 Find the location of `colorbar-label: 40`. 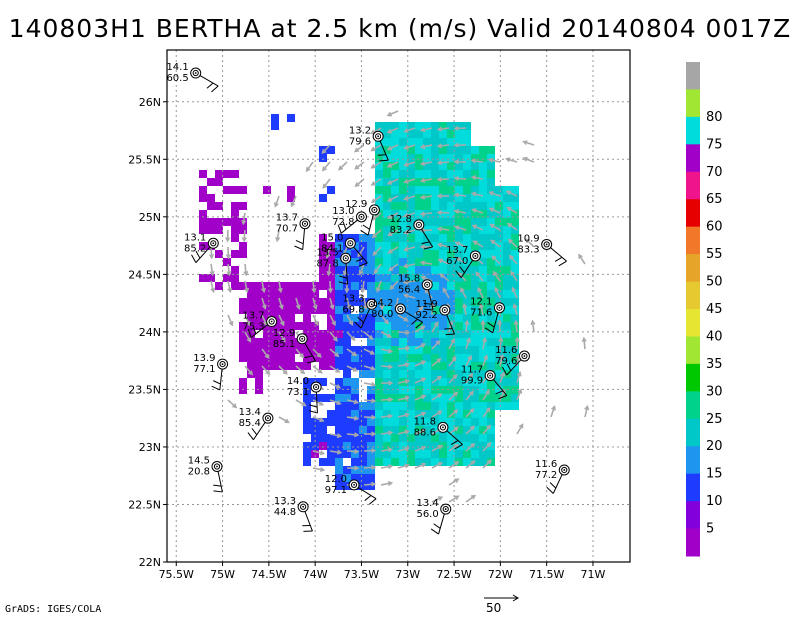

colorbar-label: 40 is located at coordinates (714, 336).